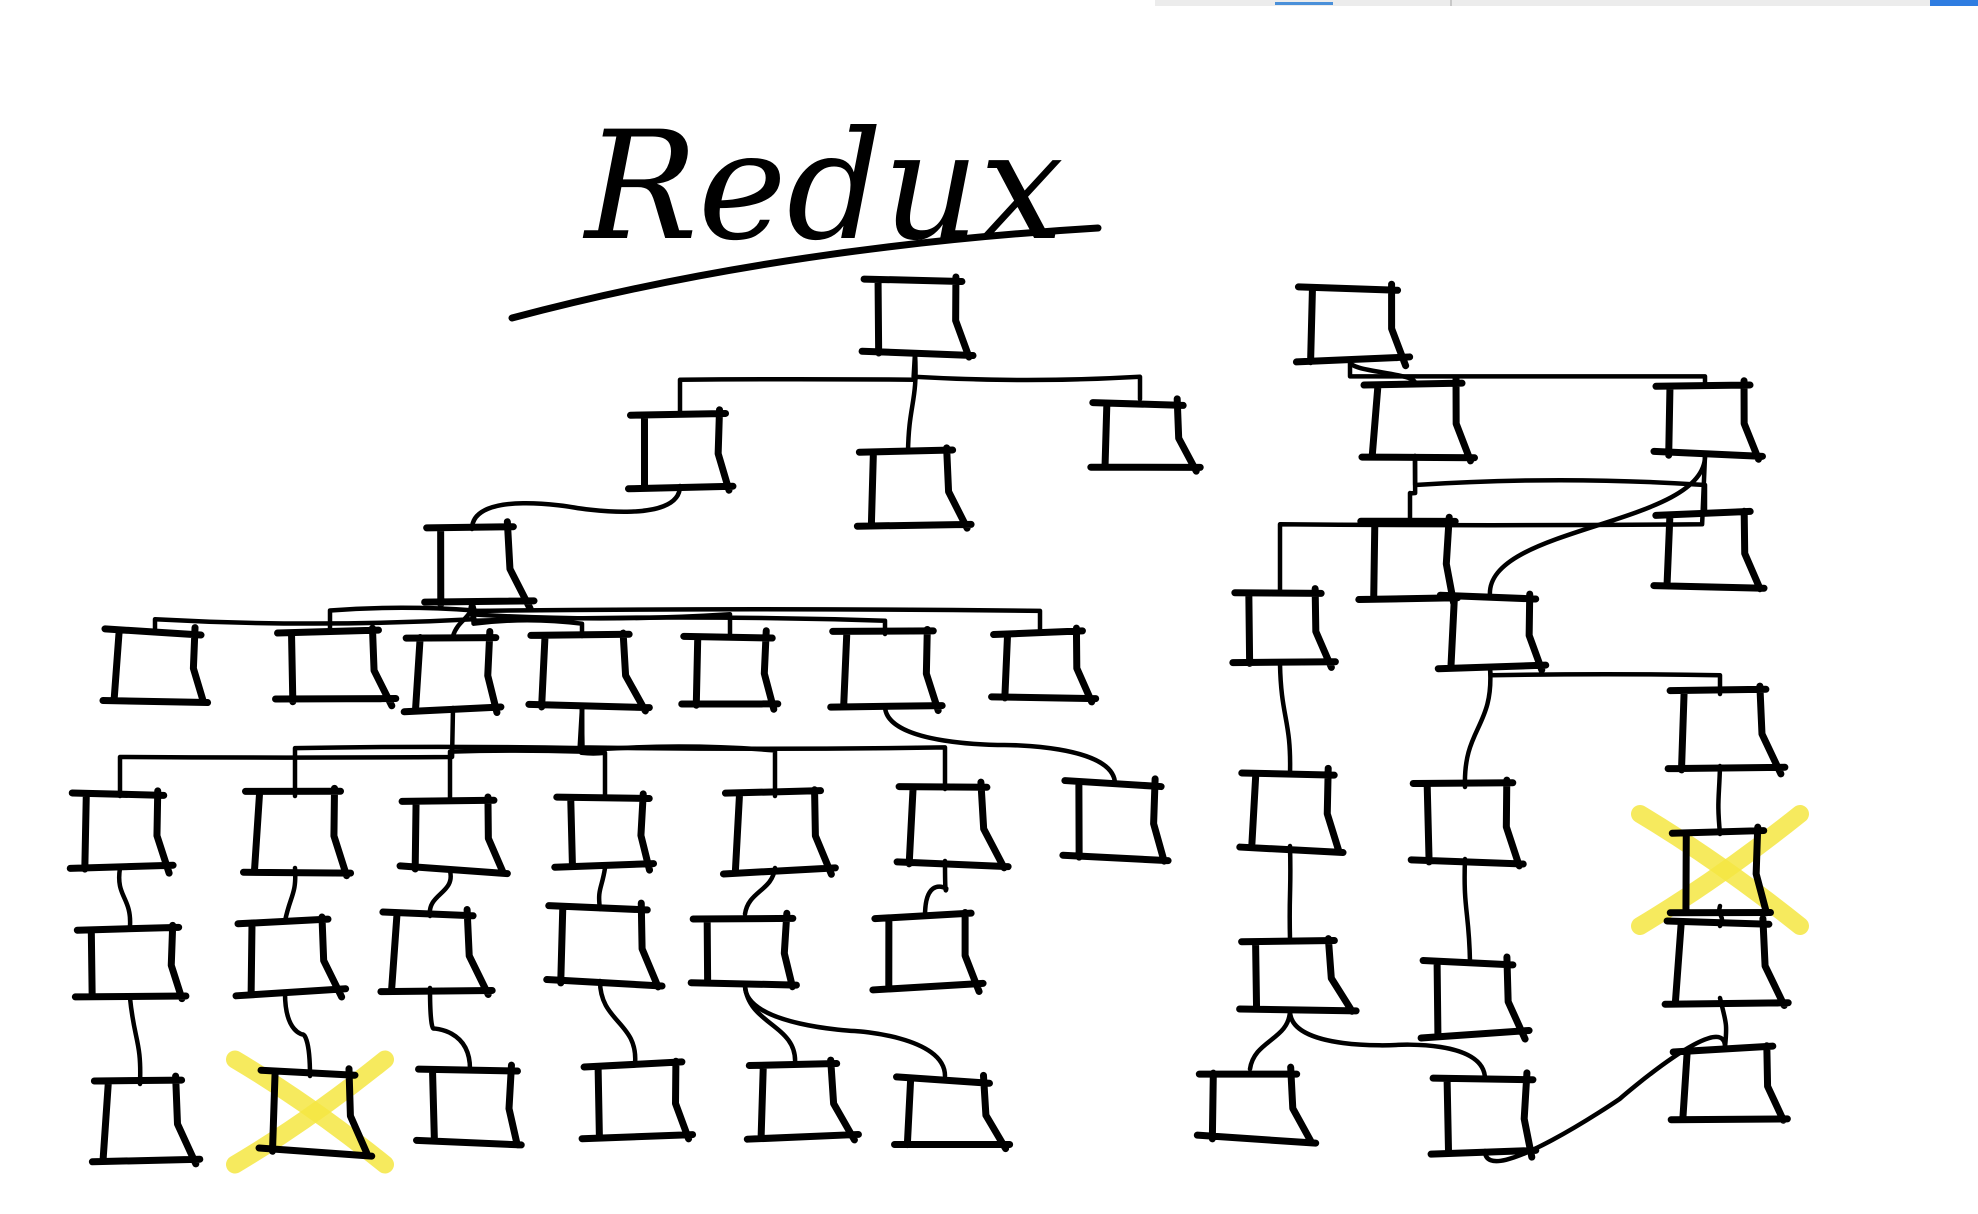 This screenshot has width=1978, height=1214. What do you see at coordinates (823, 187) in the screenshot?
I see `diagram-title: Redux` at bounding box center [823, 187].